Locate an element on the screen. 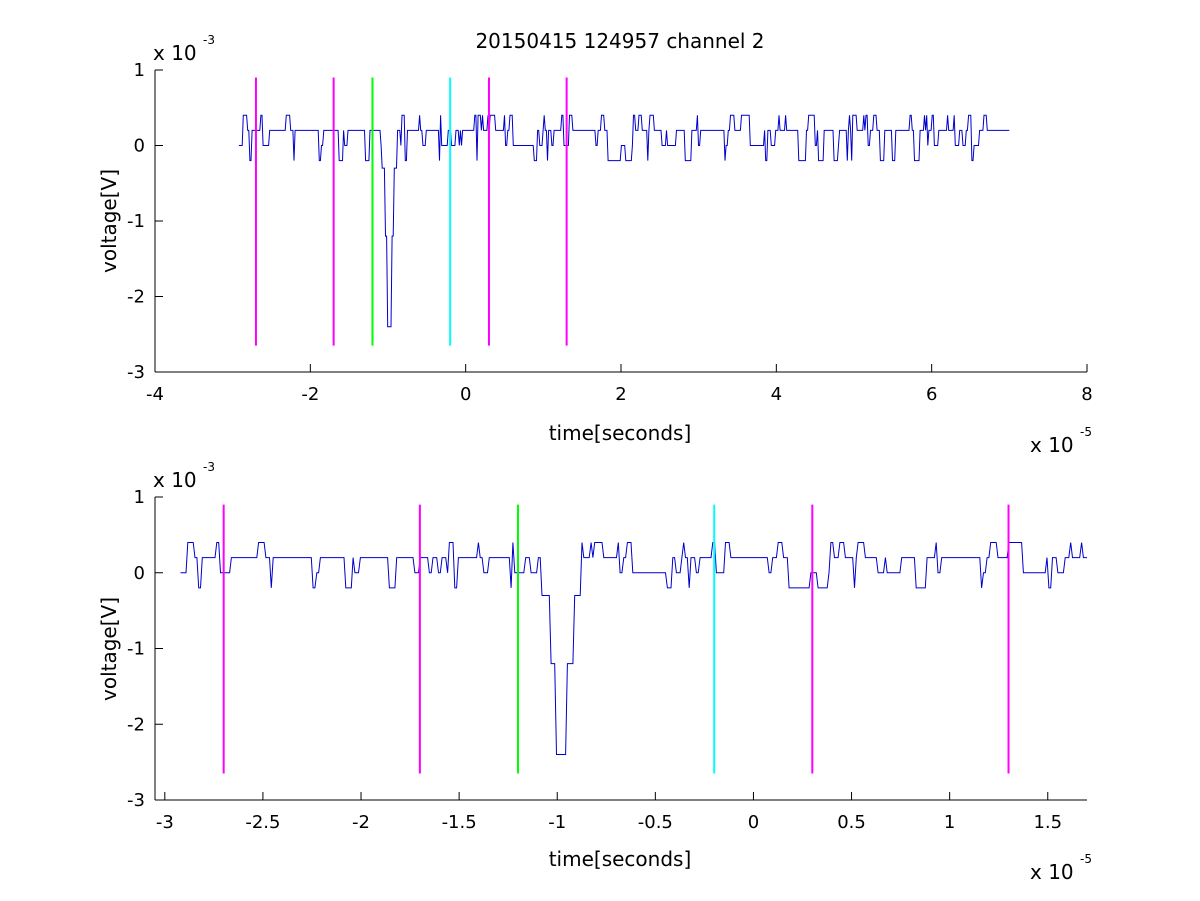  x-tick-label: 1.5 is located at coordinates (1047, 822).